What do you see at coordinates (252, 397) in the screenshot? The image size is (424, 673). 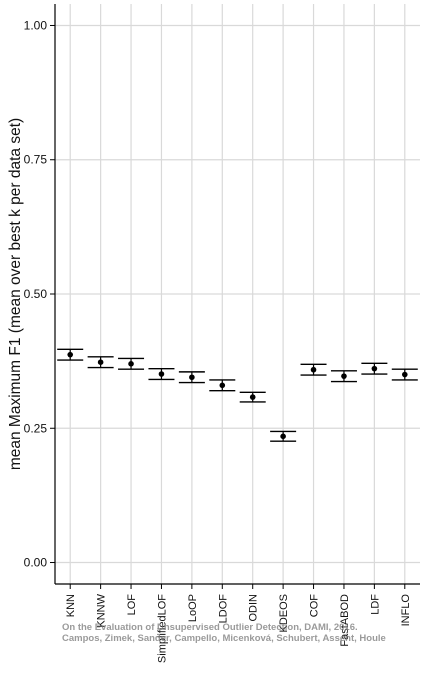 I see `point-ODIN` at bounding box center [252, 397].